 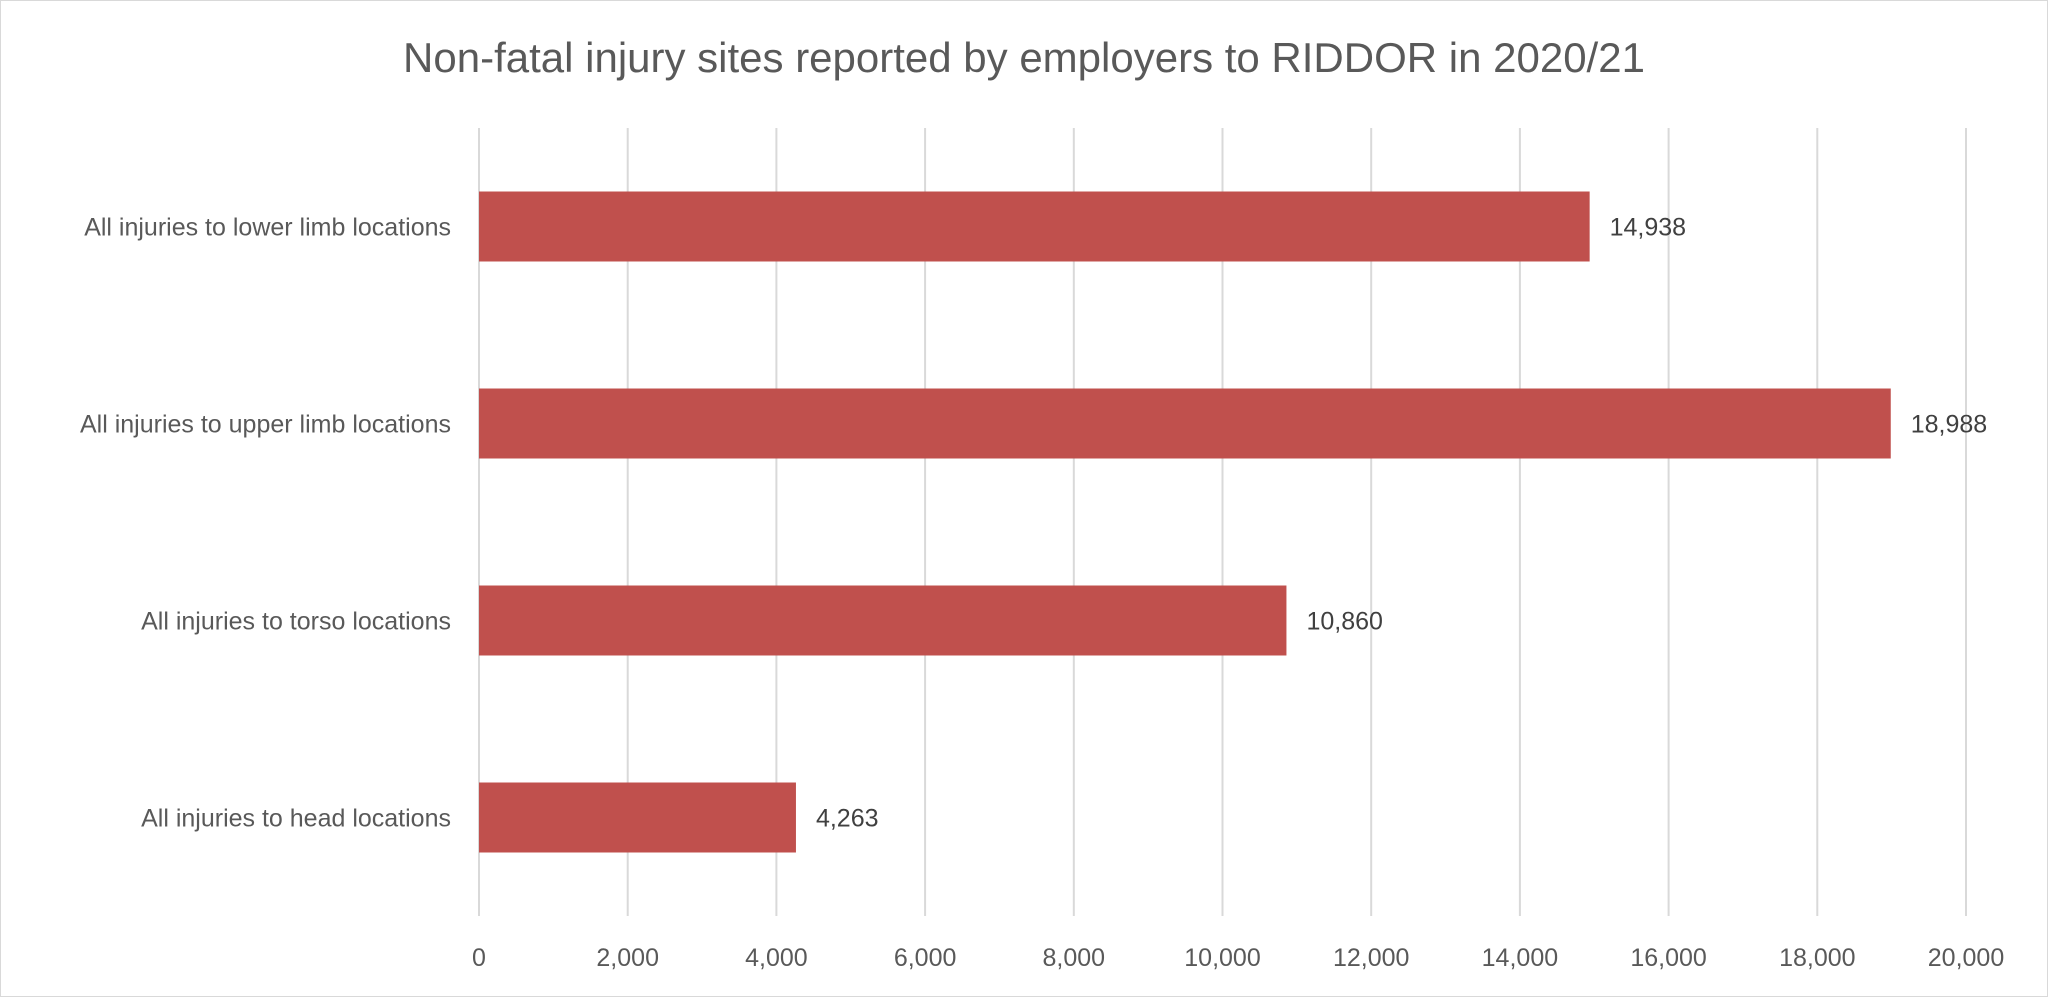 What do you see at coordinates (1520, 958) in the screenshot?
I see `x-tick-label: 14,000` at bounding box center [1520, 958].